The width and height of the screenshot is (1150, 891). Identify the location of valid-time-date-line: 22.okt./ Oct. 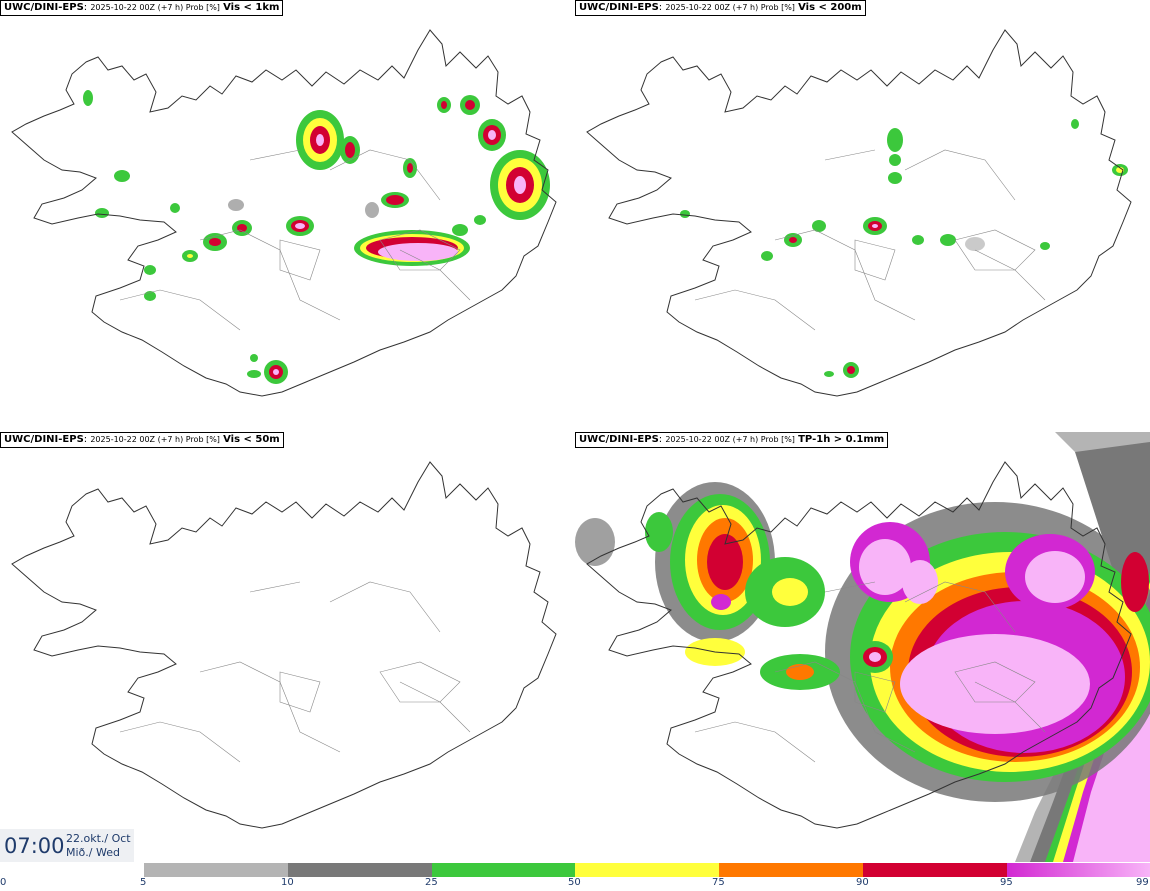
(98, 838).